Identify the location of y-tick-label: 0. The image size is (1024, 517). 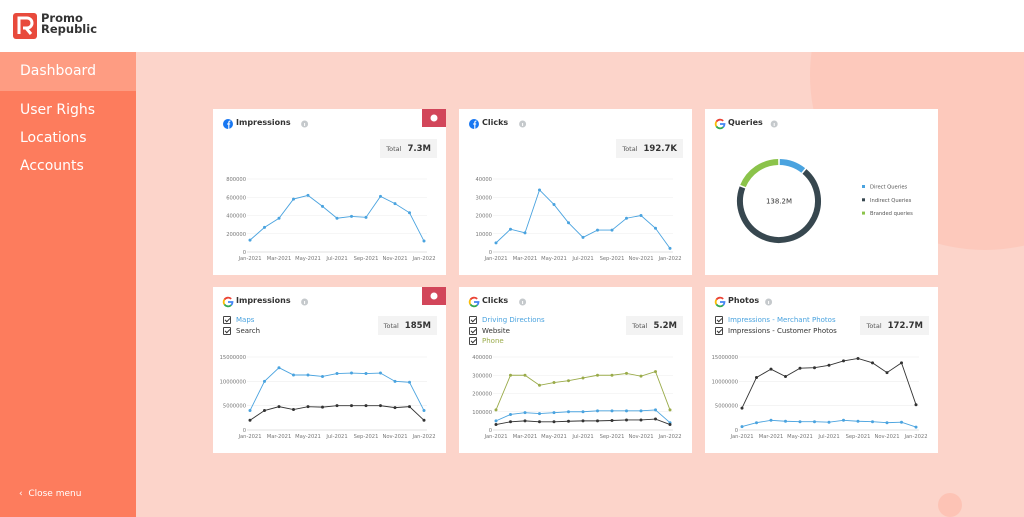
(736, 431).